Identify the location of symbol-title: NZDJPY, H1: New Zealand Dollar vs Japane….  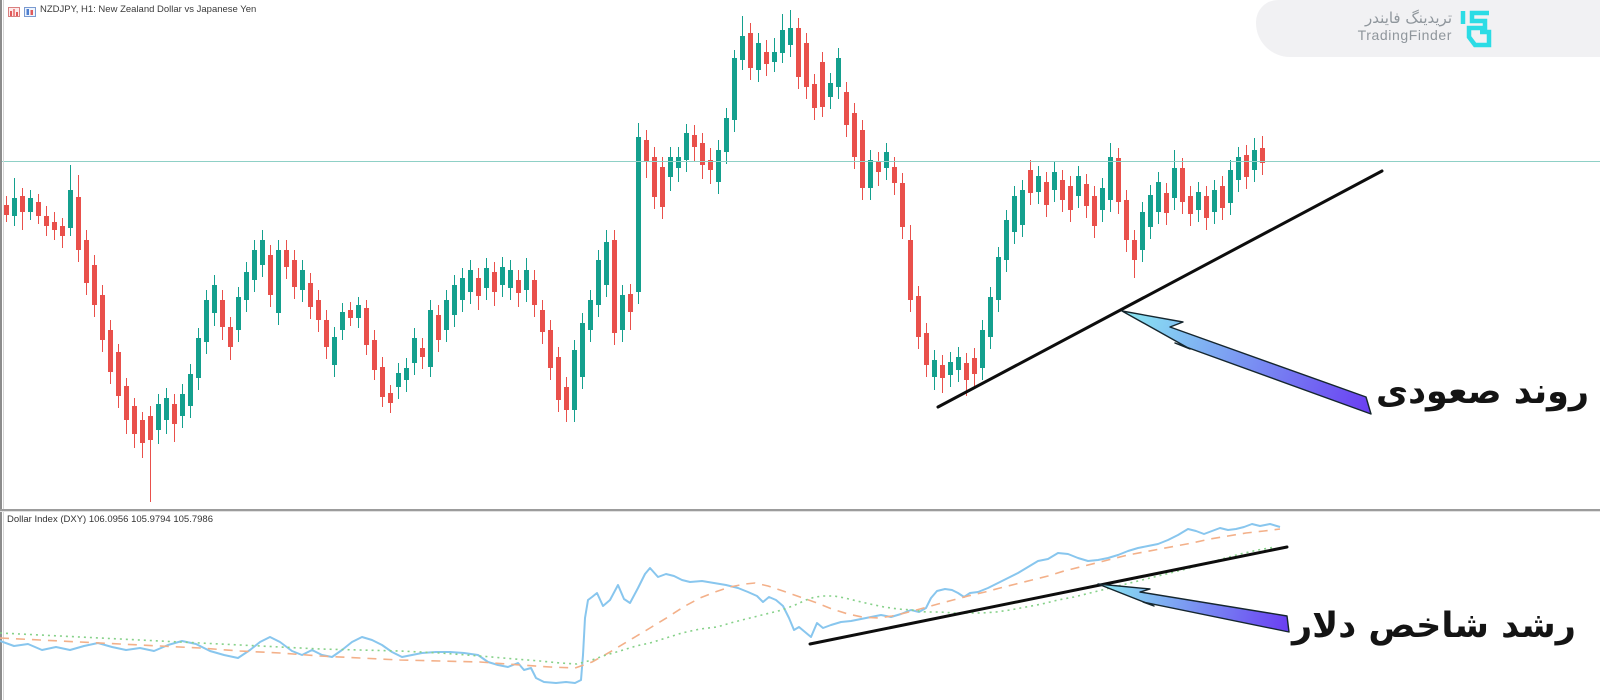
(148, 9).